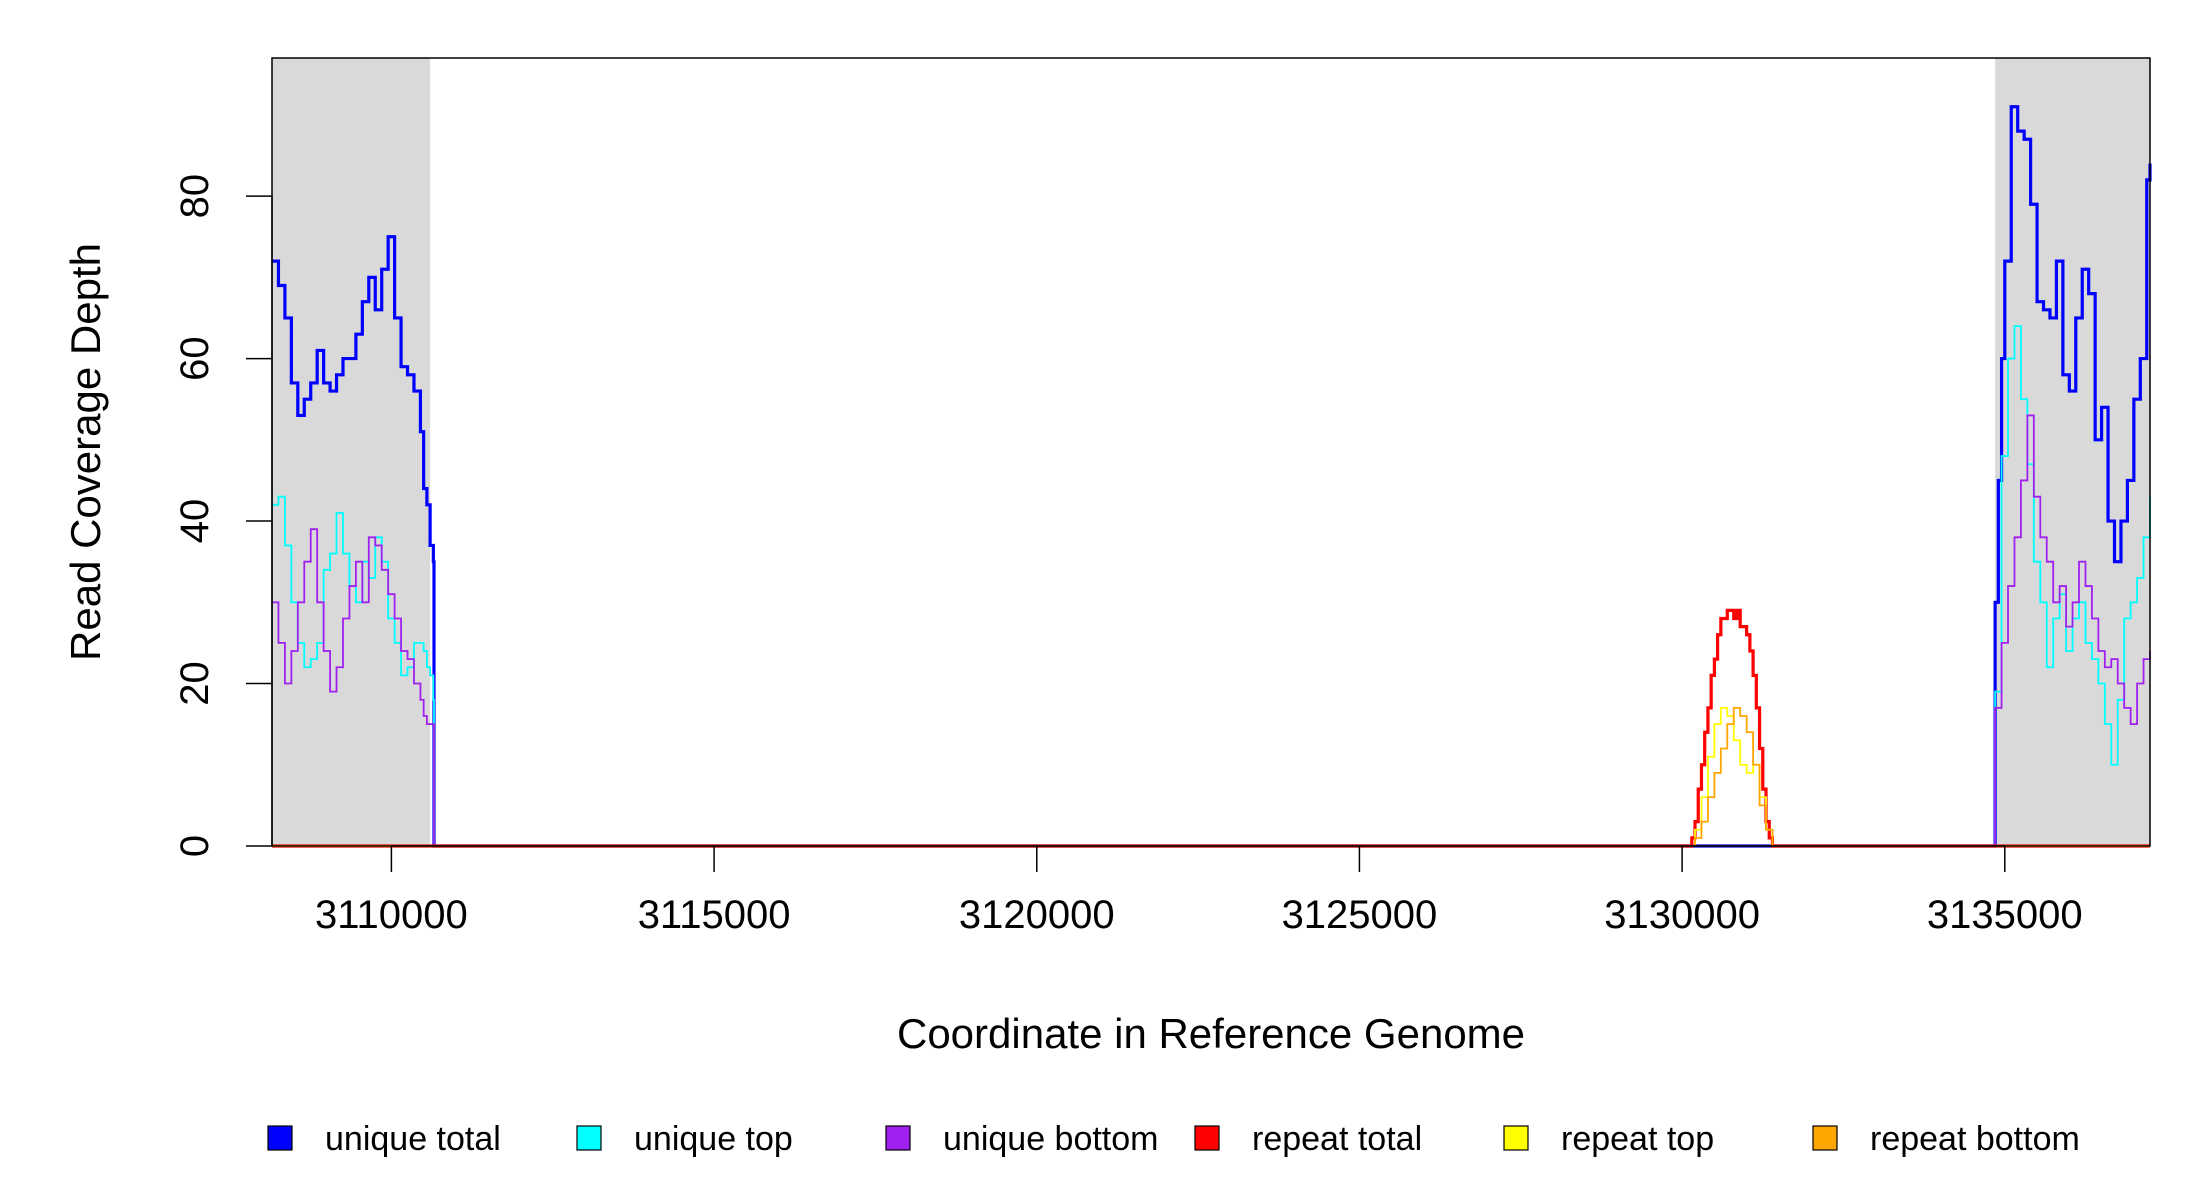 The image size is (2200, 1200). What do you see at coordinates (1211, 1033) in the screenshot?
I see `x-axis-label: Coordinate in Reference Genome` at bounding box center [1211, 1033].